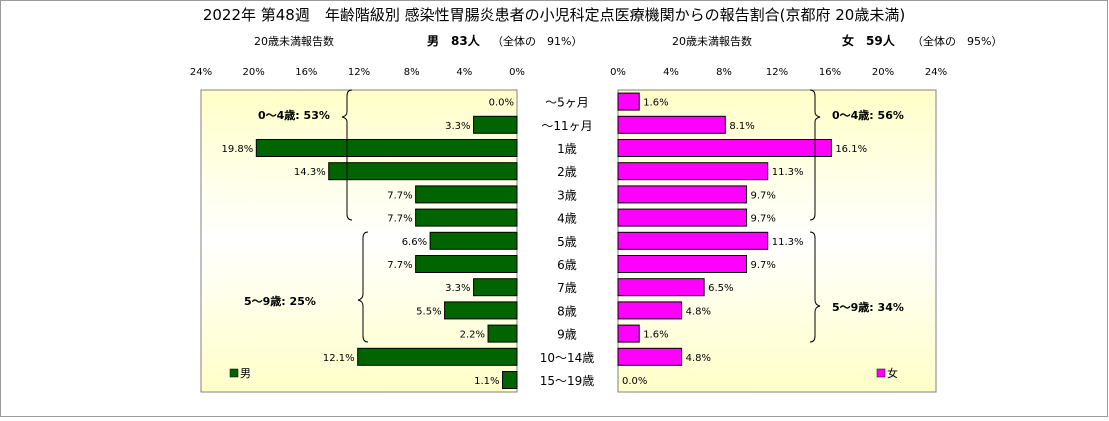 The width and height of the screenshot is (1109, 421). Describe the element at coordinates (830, 72) in the screenshot. I see `female-tick-label: 16%` at that location.